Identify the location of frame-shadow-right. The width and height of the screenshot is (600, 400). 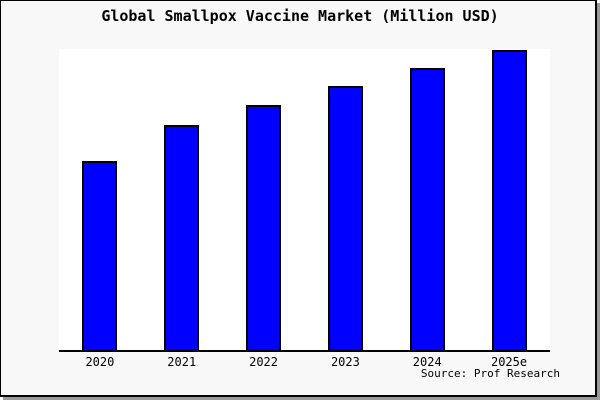
(598, 200).